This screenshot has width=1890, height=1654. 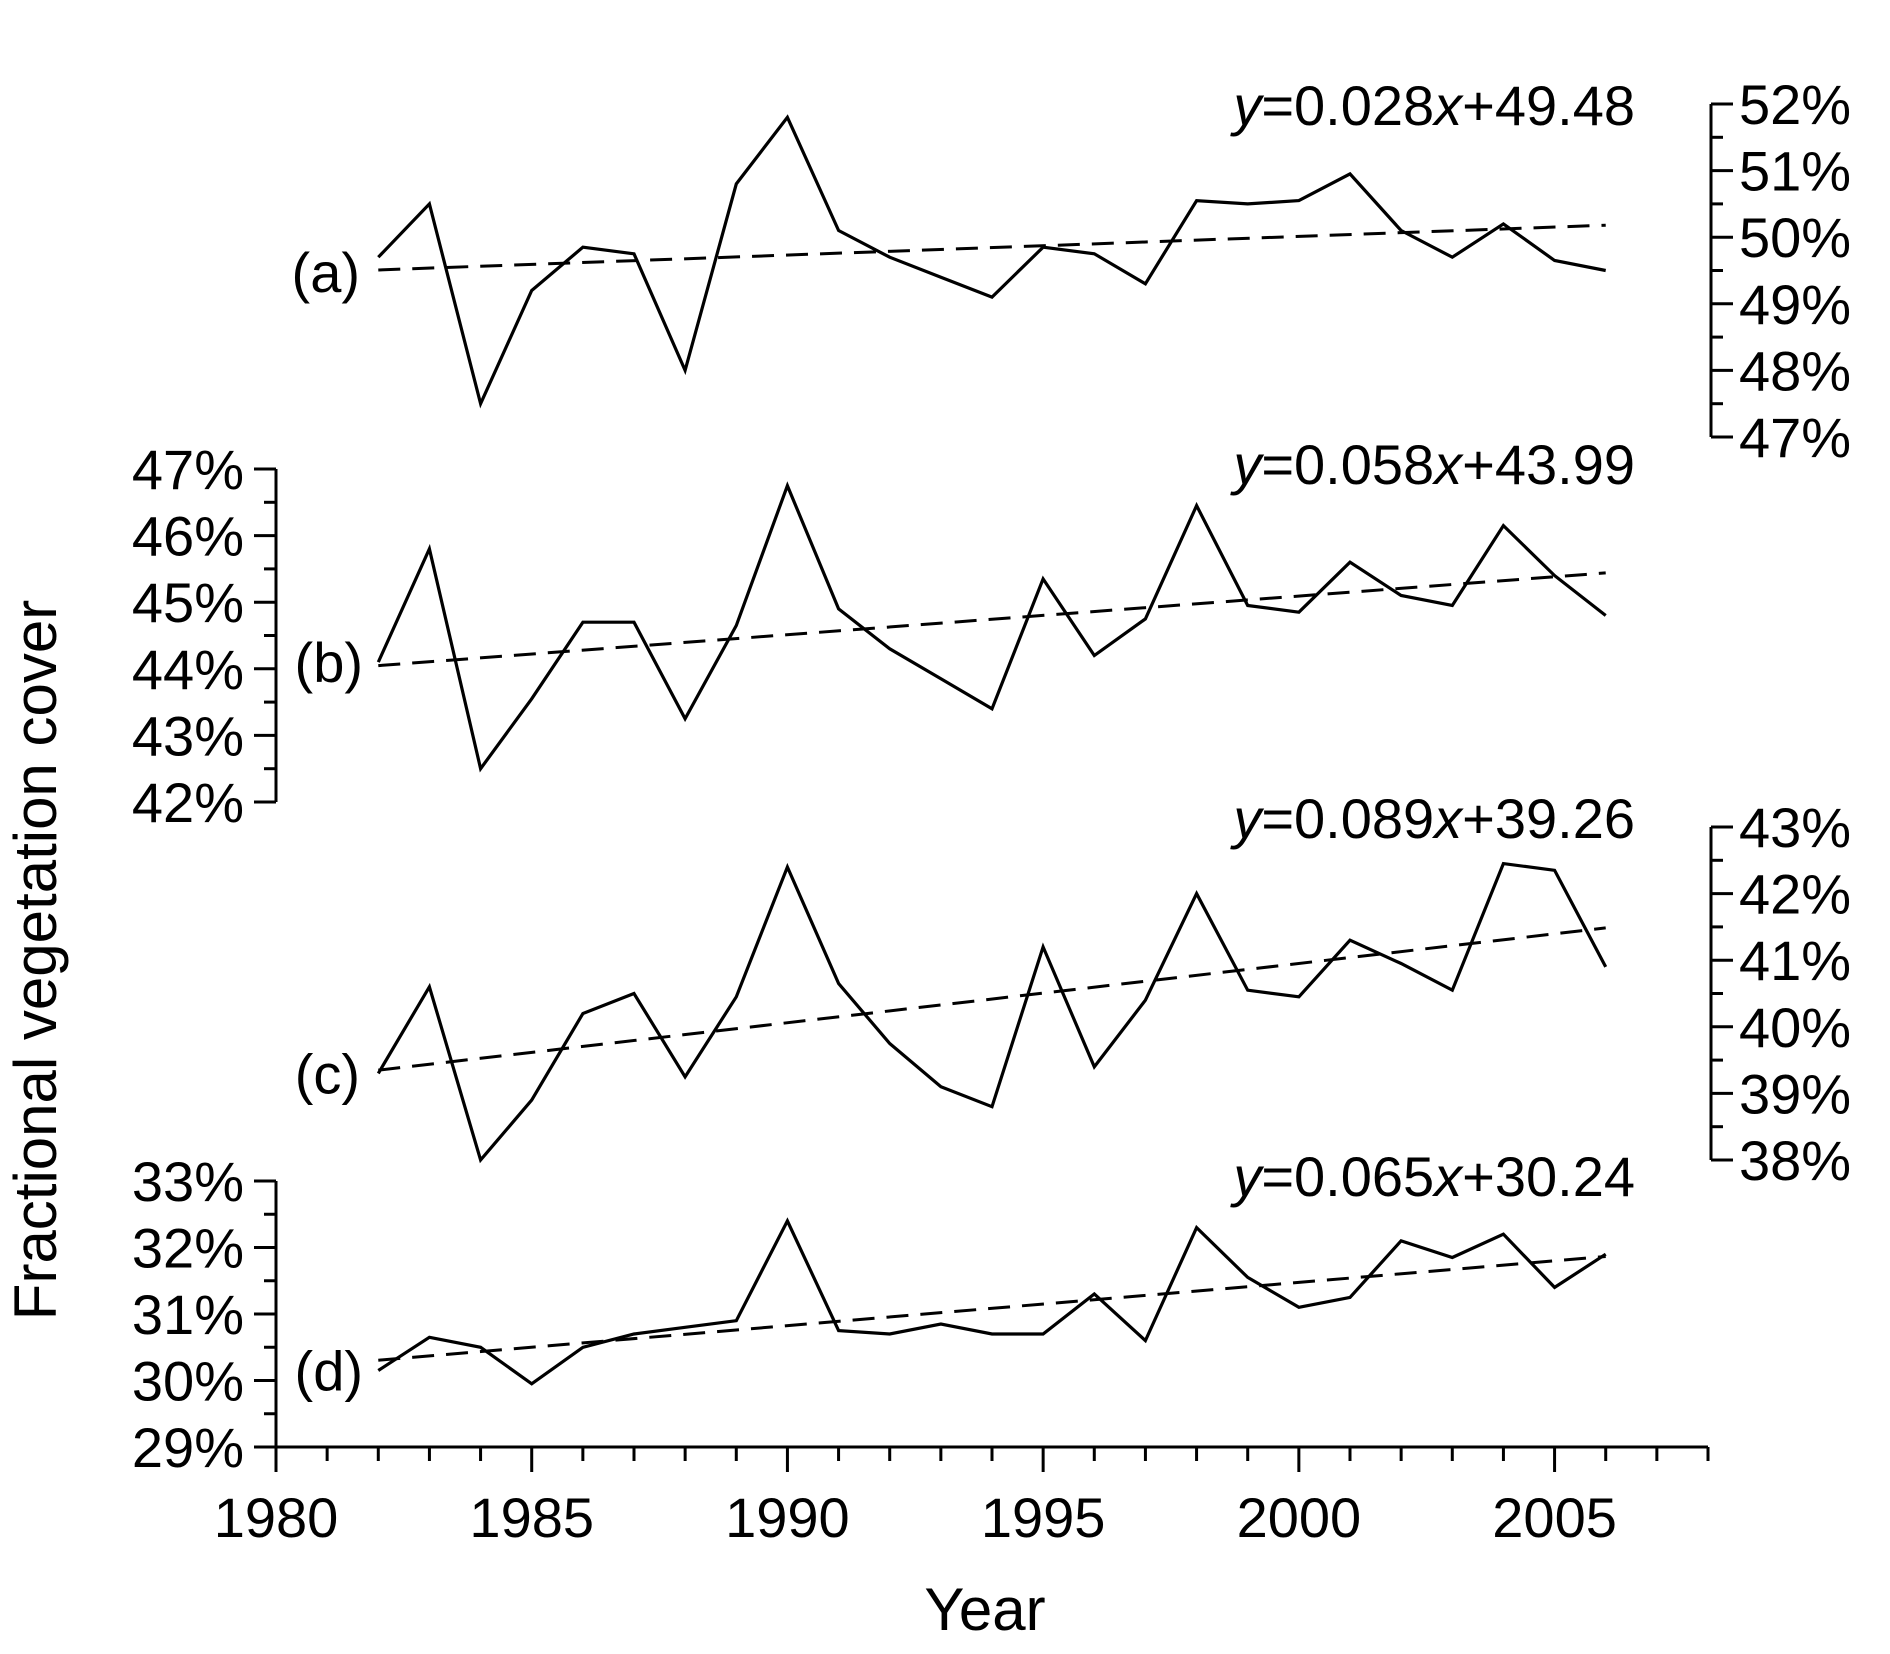 What do you see at coordinates (1795, 237) in the screenshot?
I see `y-tick-label: 50%` at bounding box center [1795, 237].